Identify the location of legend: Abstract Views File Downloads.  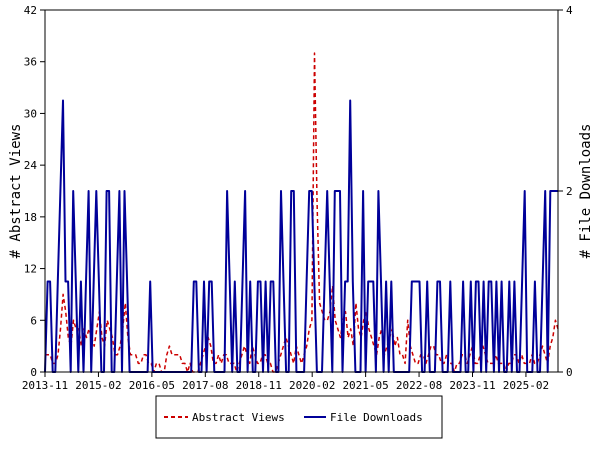
(299, 417).